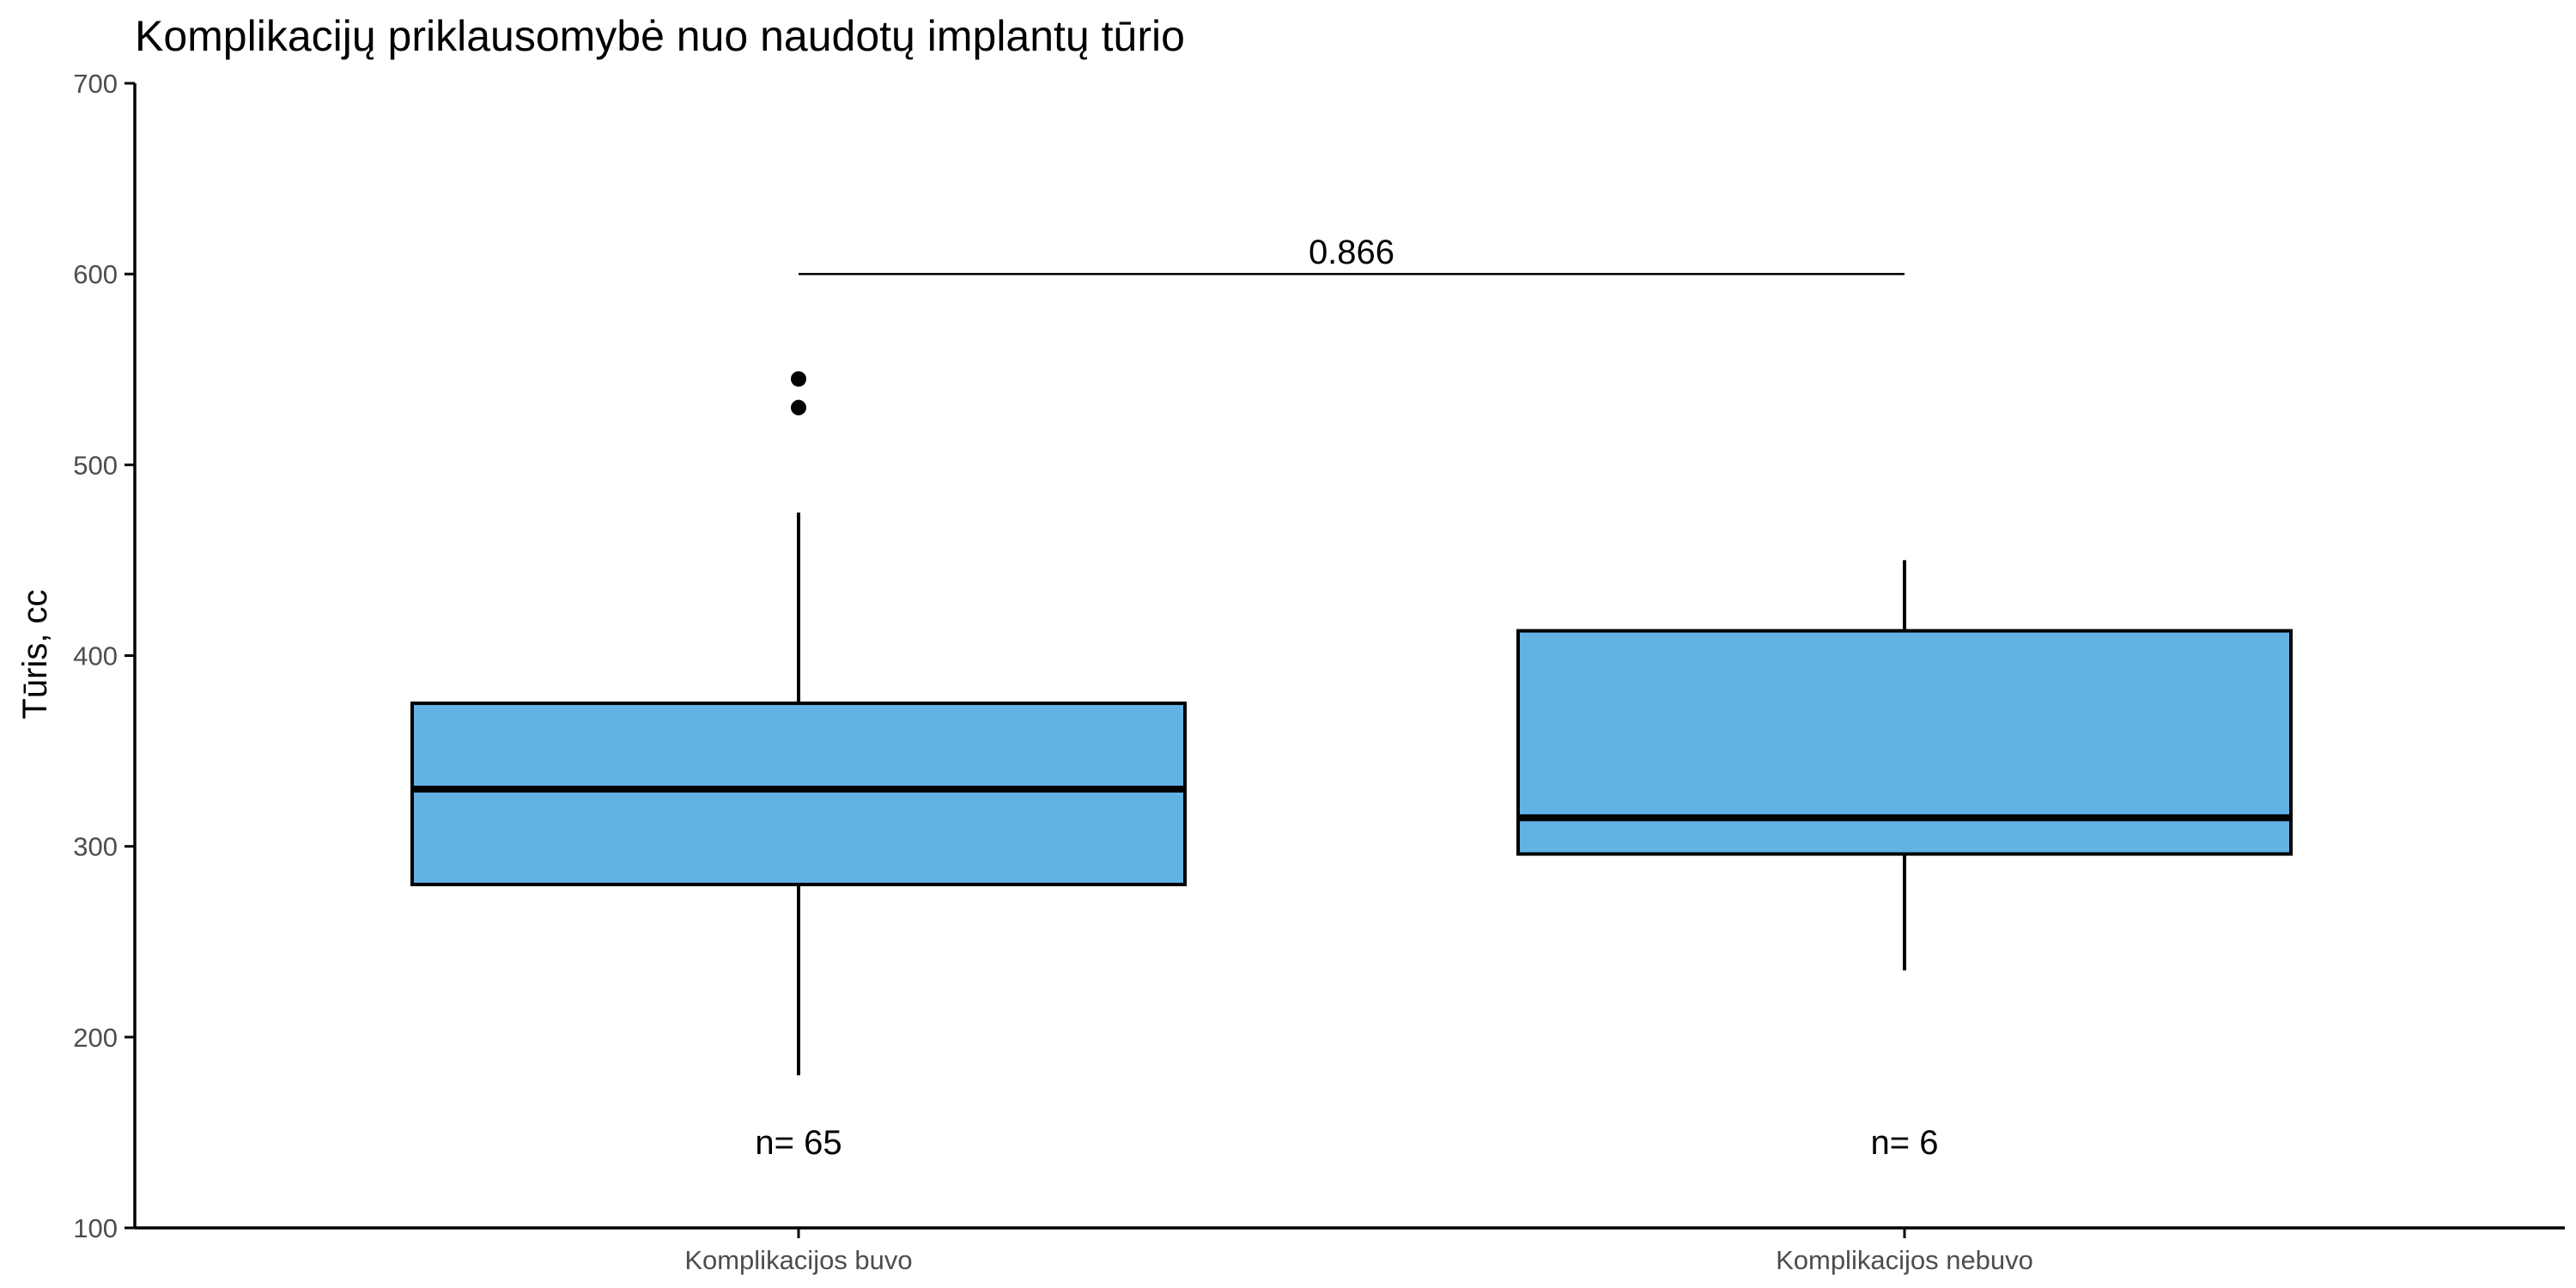 The height and width of the screenshot is (1288, 2576). I want to click on y-tick-label: 600, so click(96, 274).